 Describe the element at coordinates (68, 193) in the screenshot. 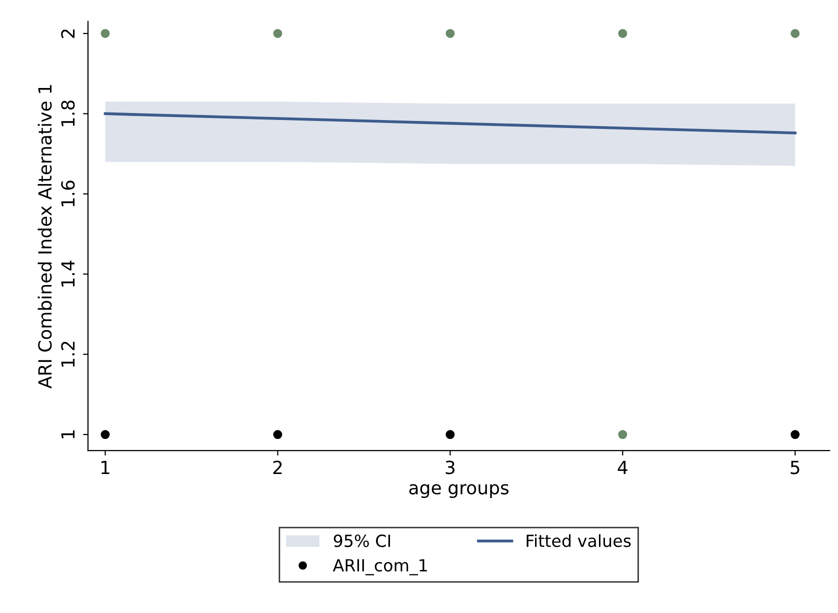

I see `y-tick-label: 1.6` at that location.